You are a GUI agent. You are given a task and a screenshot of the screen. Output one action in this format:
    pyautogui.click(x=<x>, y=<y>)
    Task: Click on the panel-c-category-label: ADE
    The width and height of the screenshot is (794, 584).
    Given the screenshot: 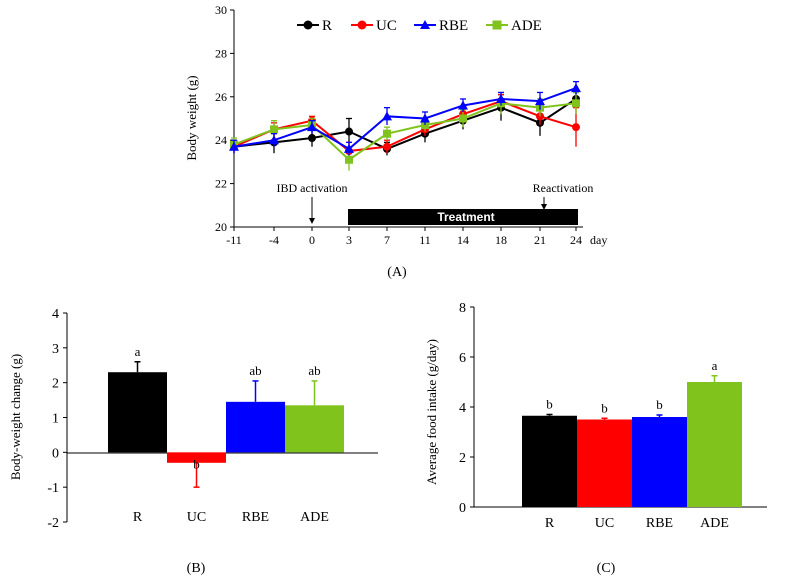 What is the action you would take?
    pyautogui.click(x=714, y=523)
    